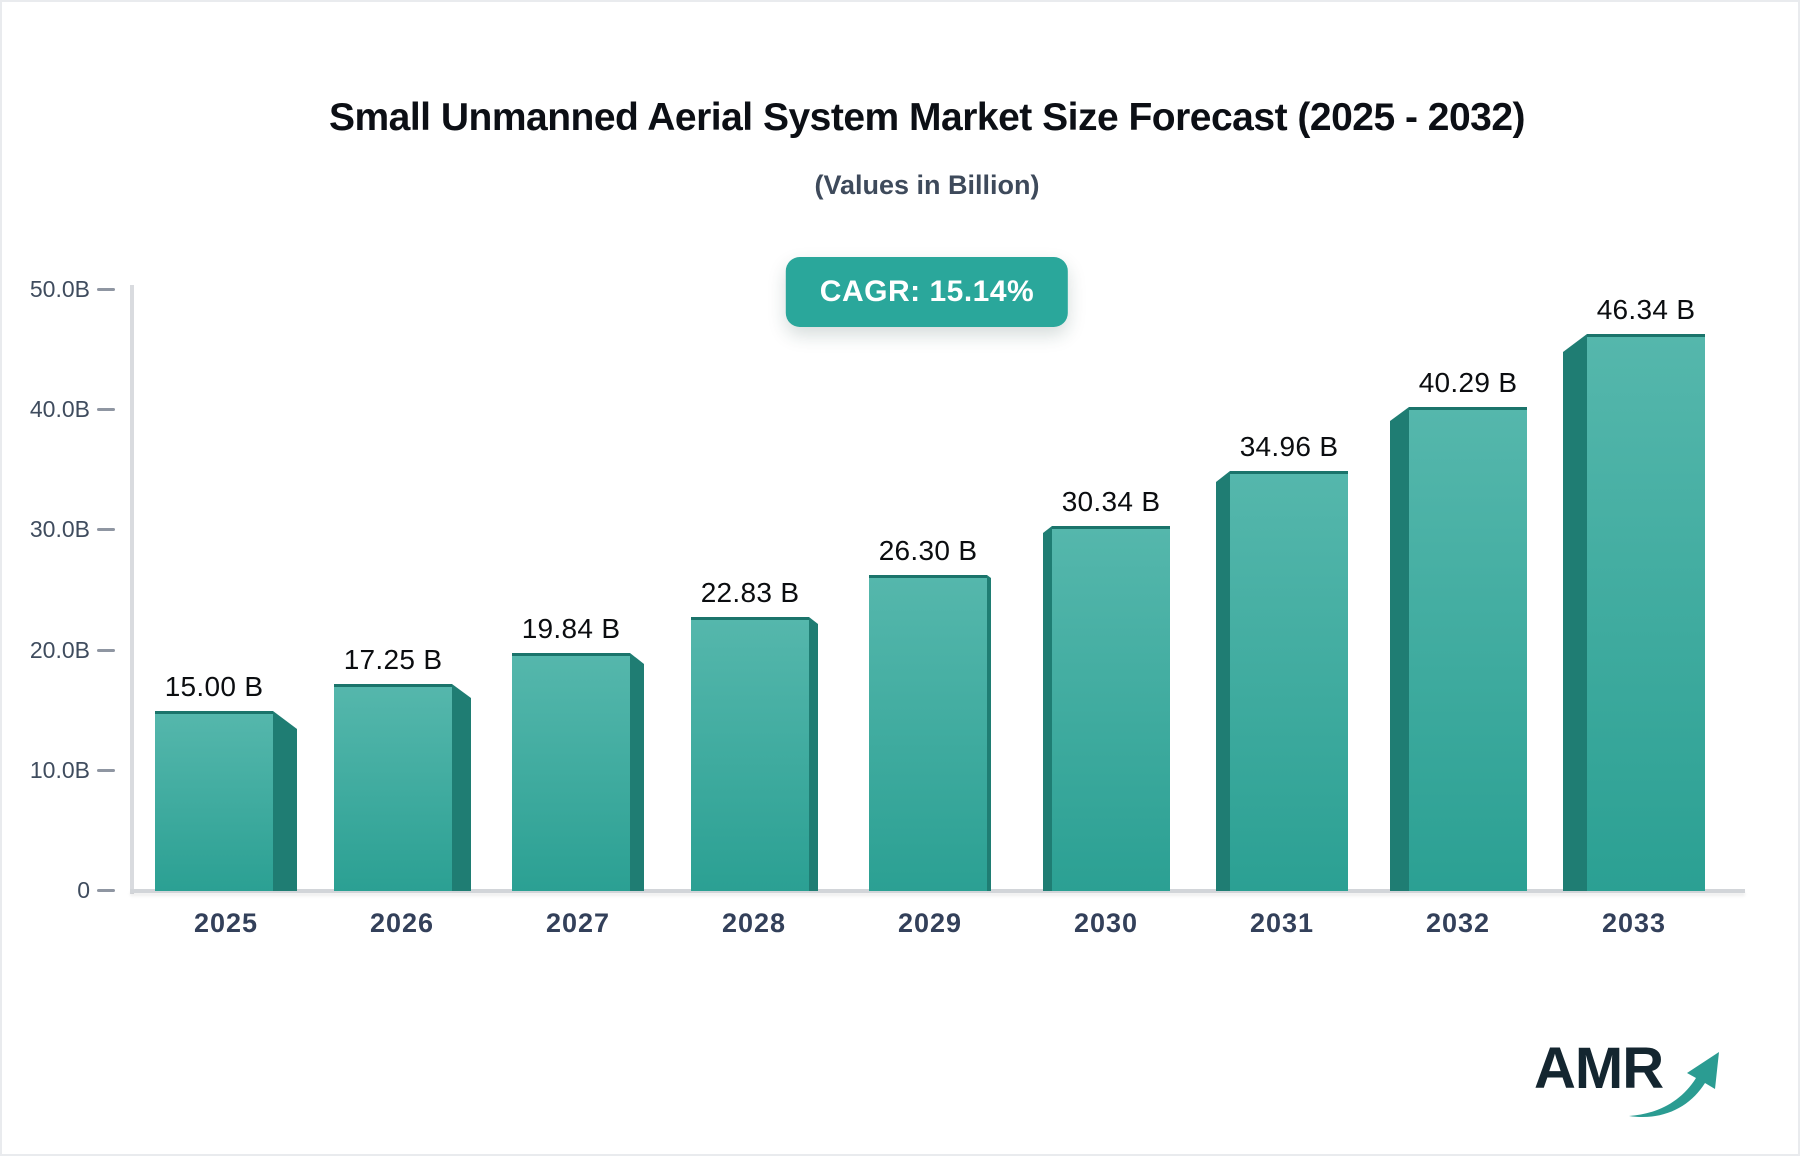 The width and height of the screenshot is (1800, 1156). I want to click on bar-value-label: 46.34 B, so click(1646, 309).